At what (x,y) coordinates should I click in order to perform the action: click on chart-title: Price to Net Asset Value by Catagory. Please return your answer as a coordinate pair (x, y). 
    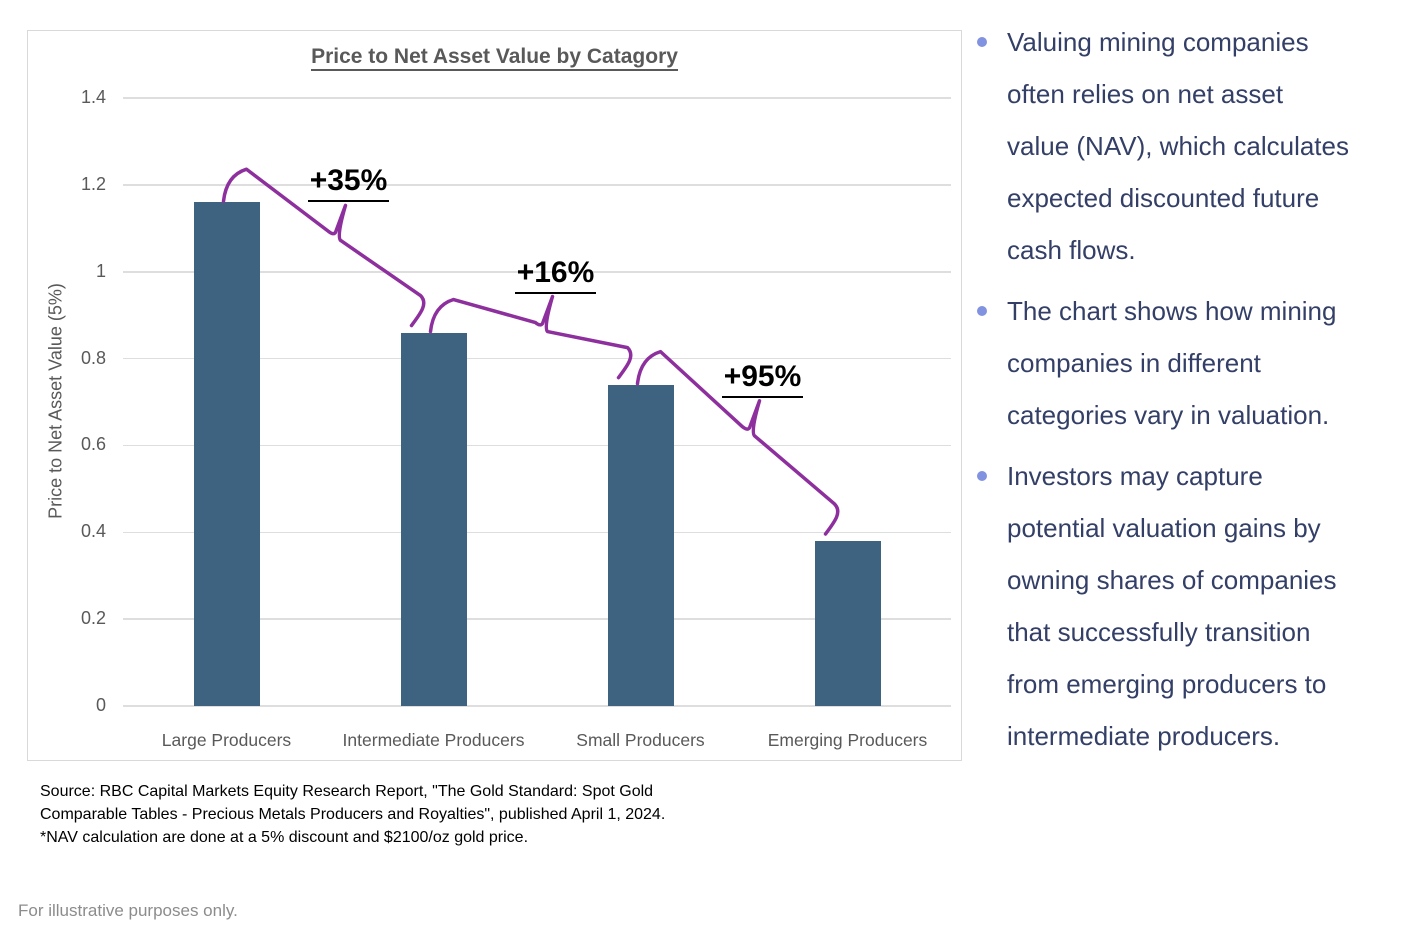
    Looking at the image, I should click on (494, 58).